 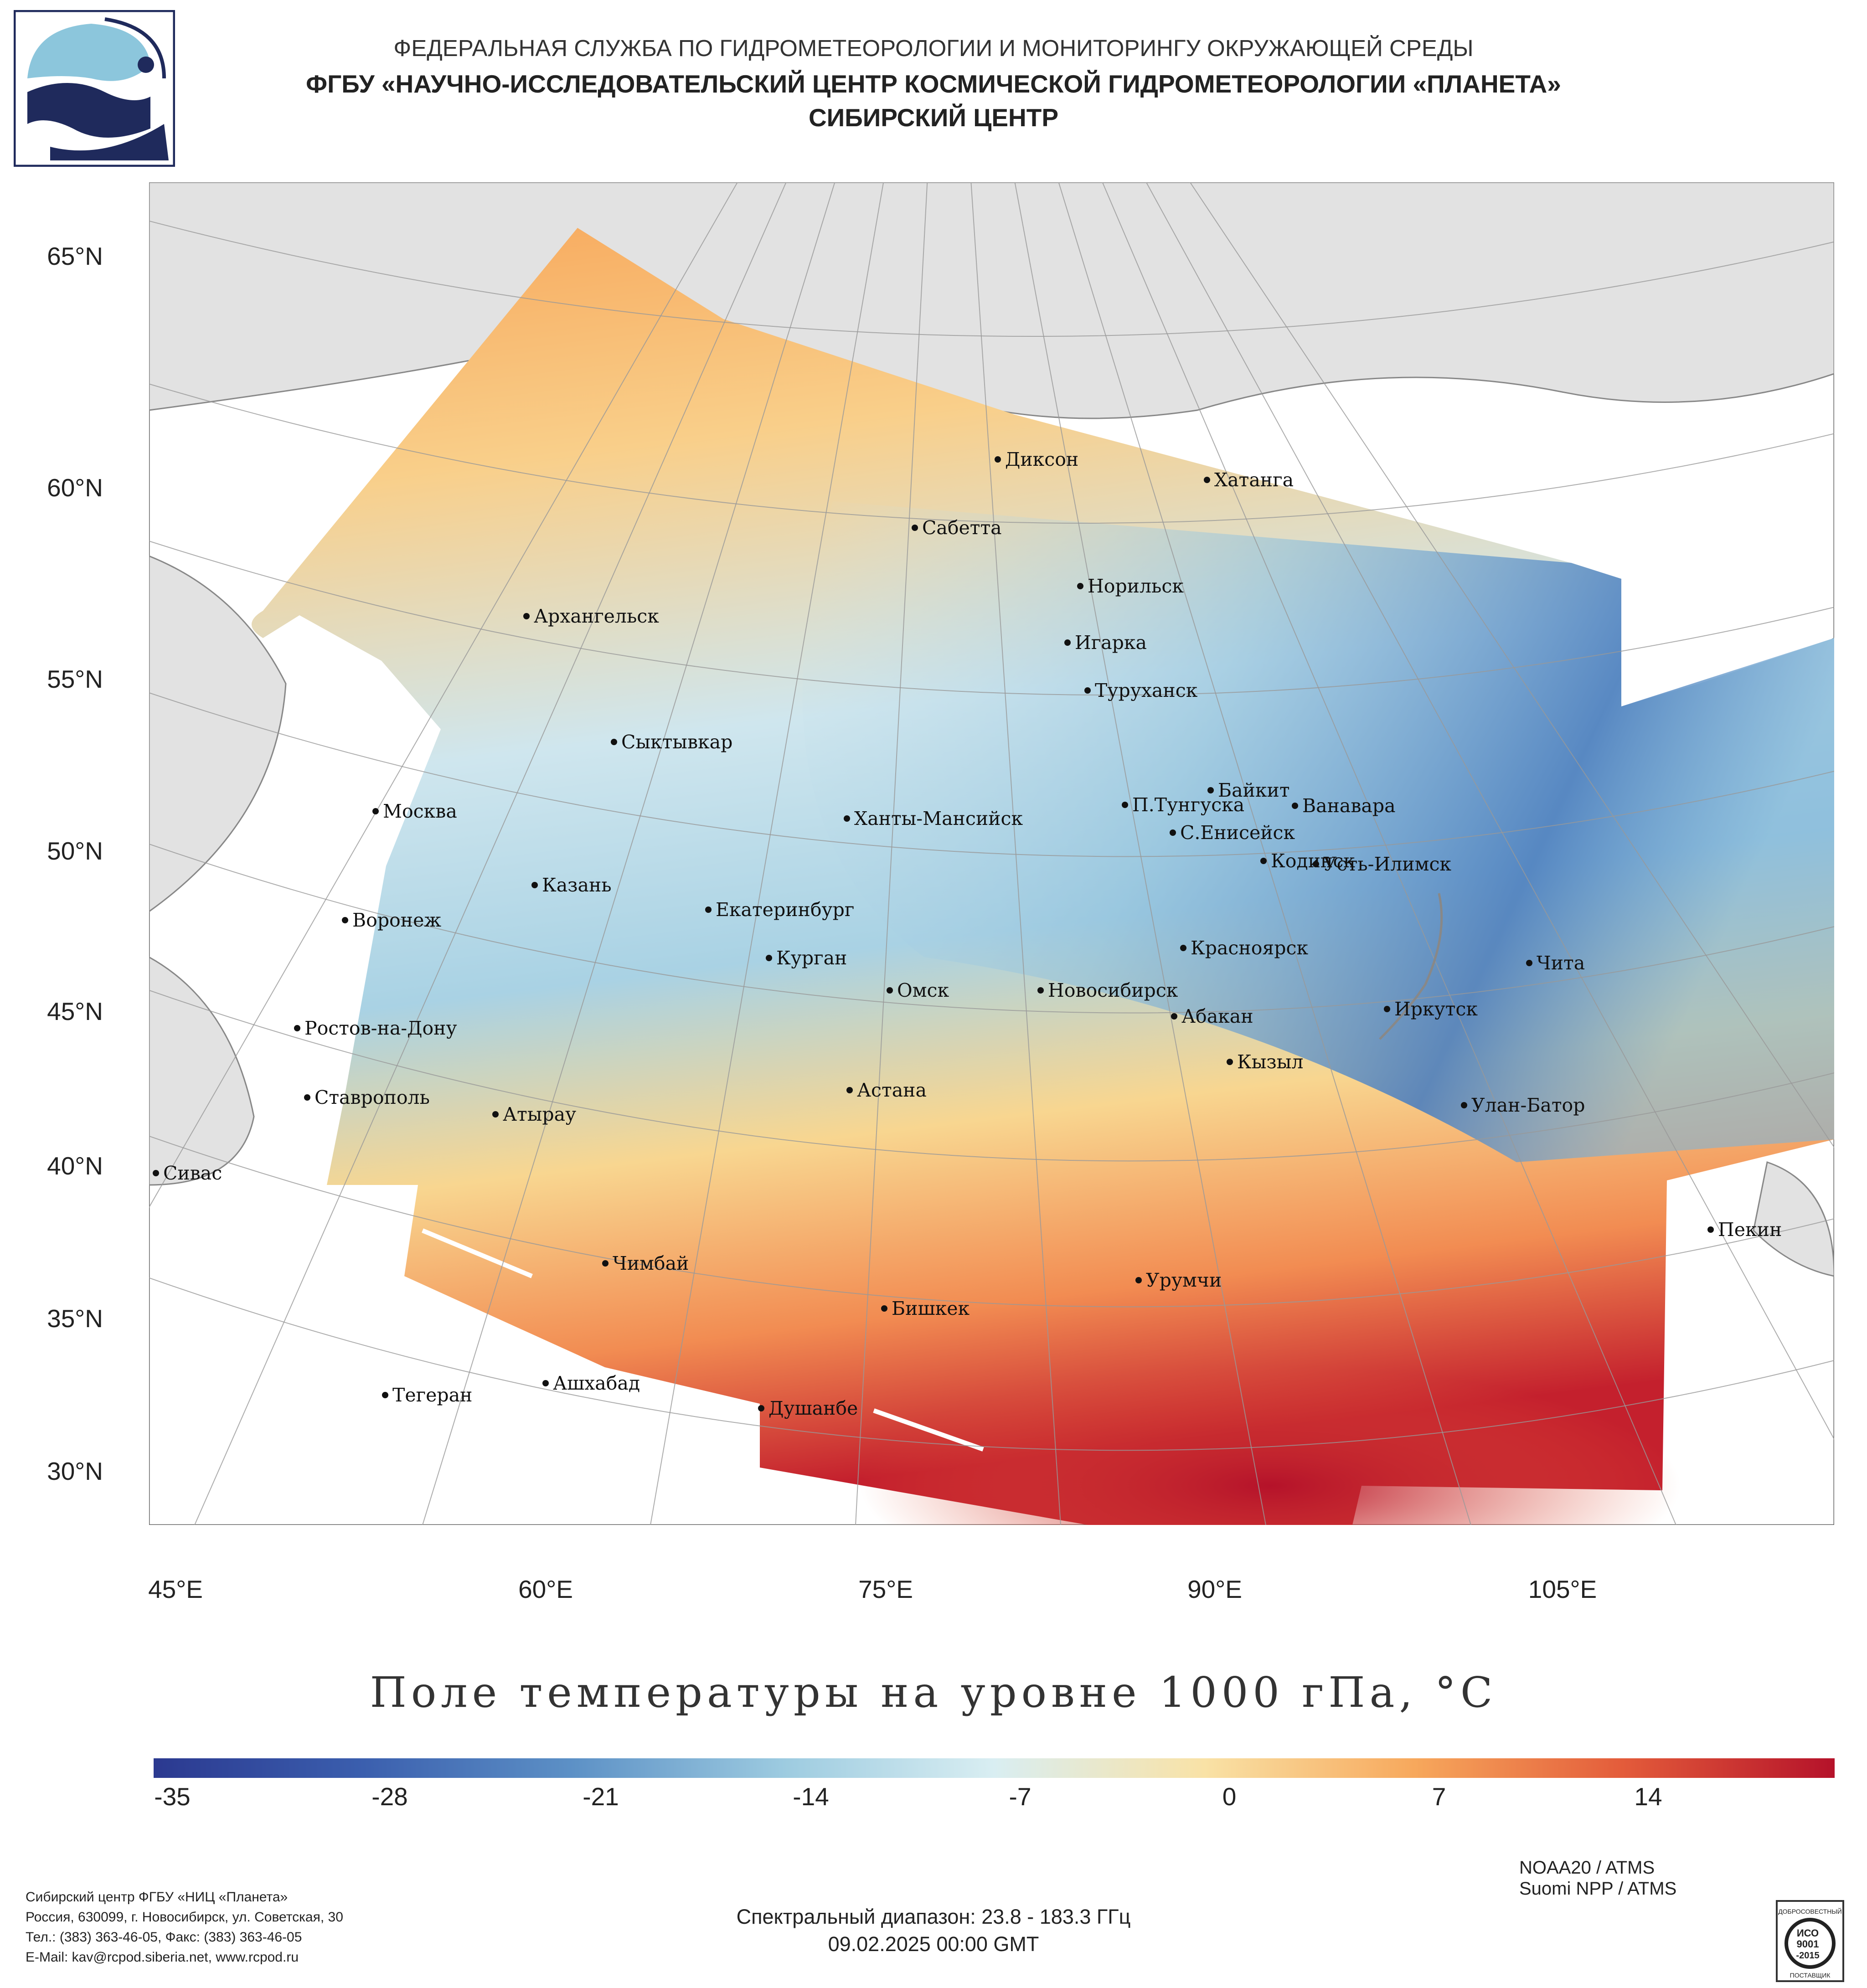 What do you see at coordinates (1439, 1797) in the screenshot?
I see `colorbar-tick: 7` at bounding box center [1439, 1797].